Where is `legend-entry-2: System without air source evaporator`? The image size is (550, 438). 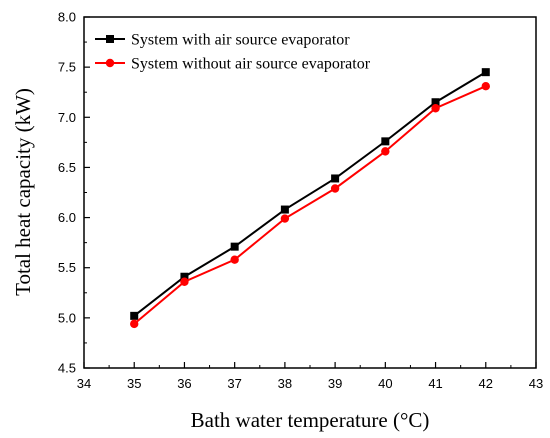 legend-entry-2: System without air source evaporator is located at coordinates (233, 64).